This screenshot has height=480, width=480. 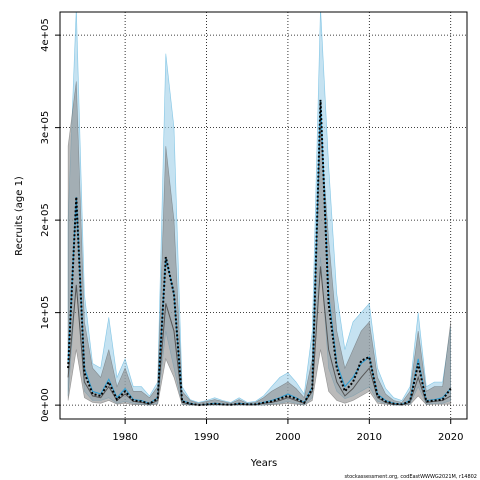 What do you see at coordinates (369, 437) in the screenshot?
I see `x-tick-label: 2010` at bounding box center [369, 437].